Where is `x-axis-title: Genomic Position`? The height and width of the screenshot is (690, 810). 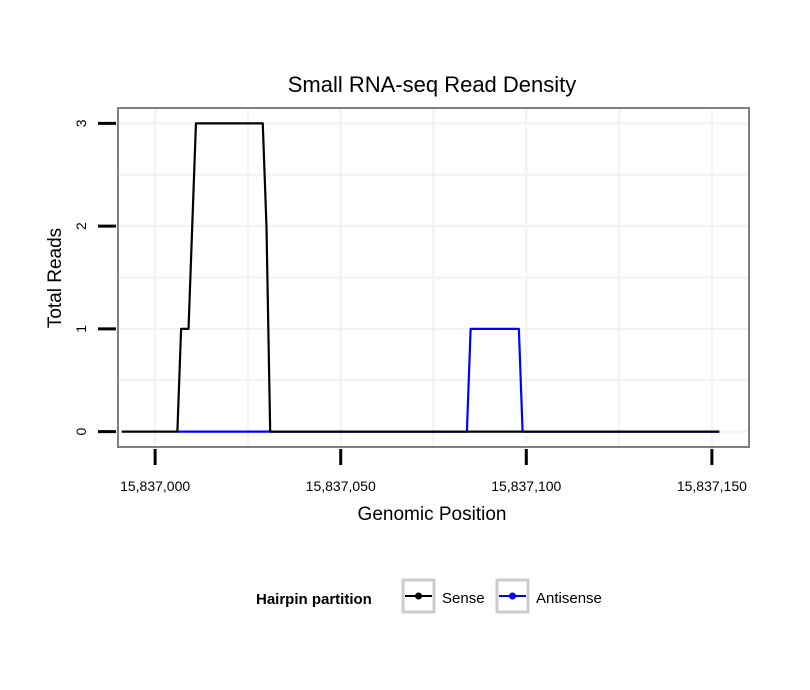 x-axis-title: Genomic Position is located at coordinates (432, 514).